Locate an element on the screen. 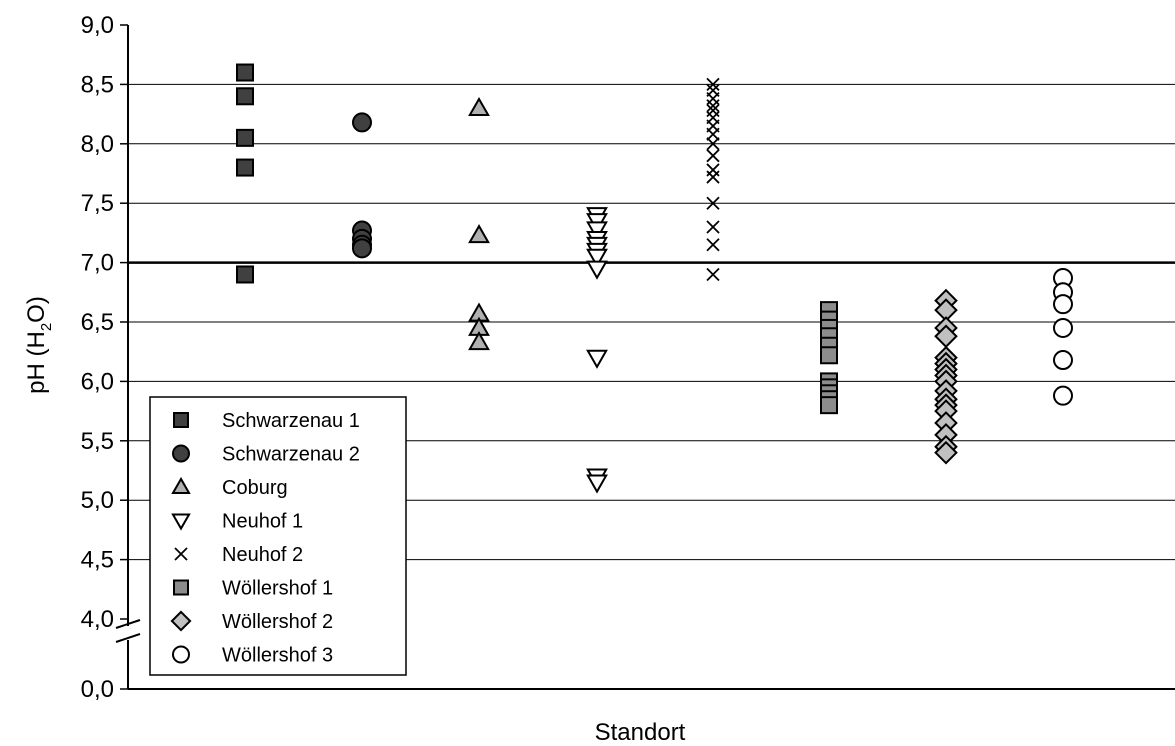  x-axis-label: Standort is located at coordinates (640, 732).